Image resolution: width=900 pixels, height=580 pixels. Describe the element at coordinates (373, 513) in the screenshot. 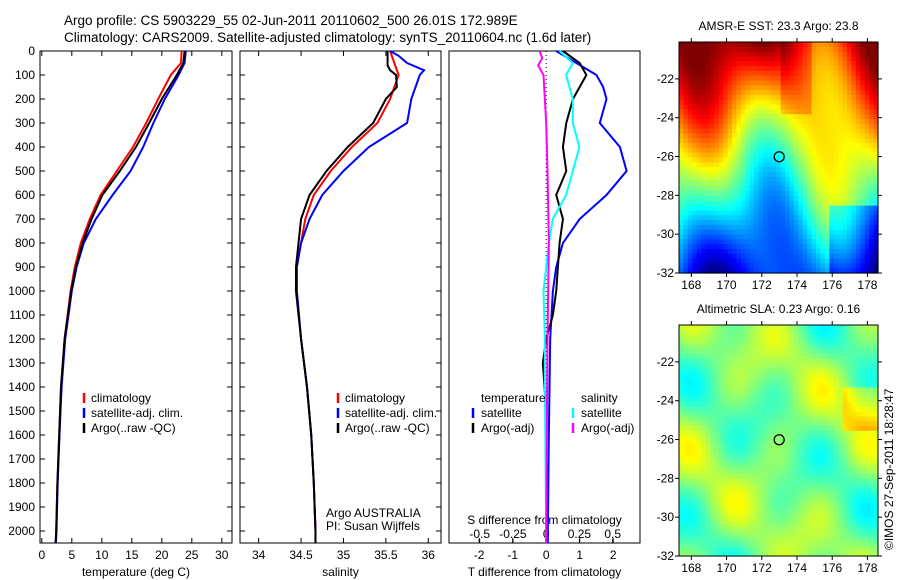

I see `annotation: Argo AUSTRALIA` at that location.